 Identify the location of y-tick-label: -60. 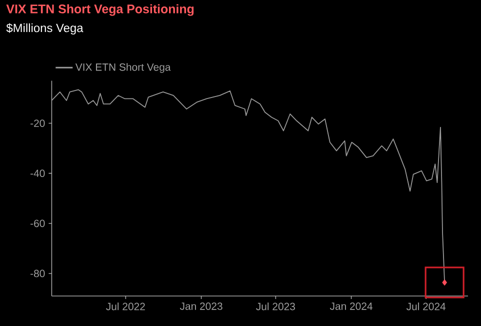
(37, 224).